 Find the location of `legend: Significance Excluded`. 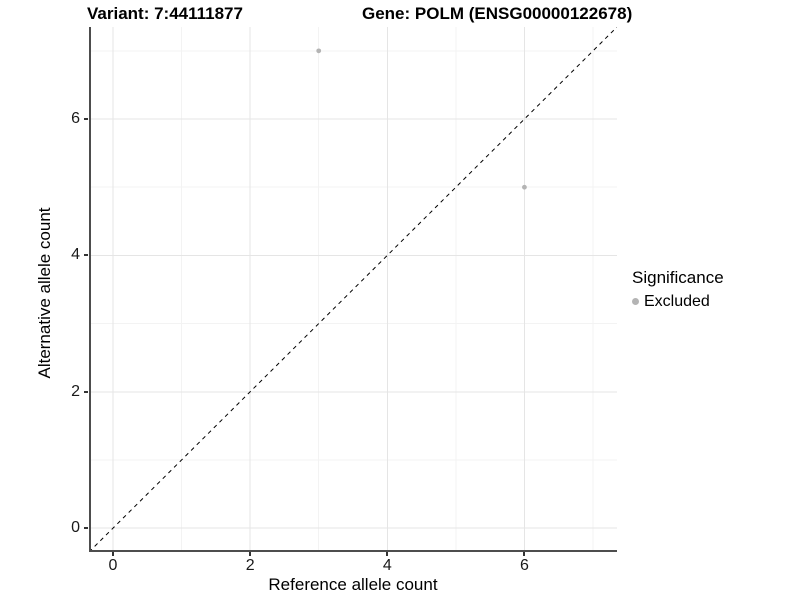

legend: Significance Excluded is located at coordinates (678, 289).